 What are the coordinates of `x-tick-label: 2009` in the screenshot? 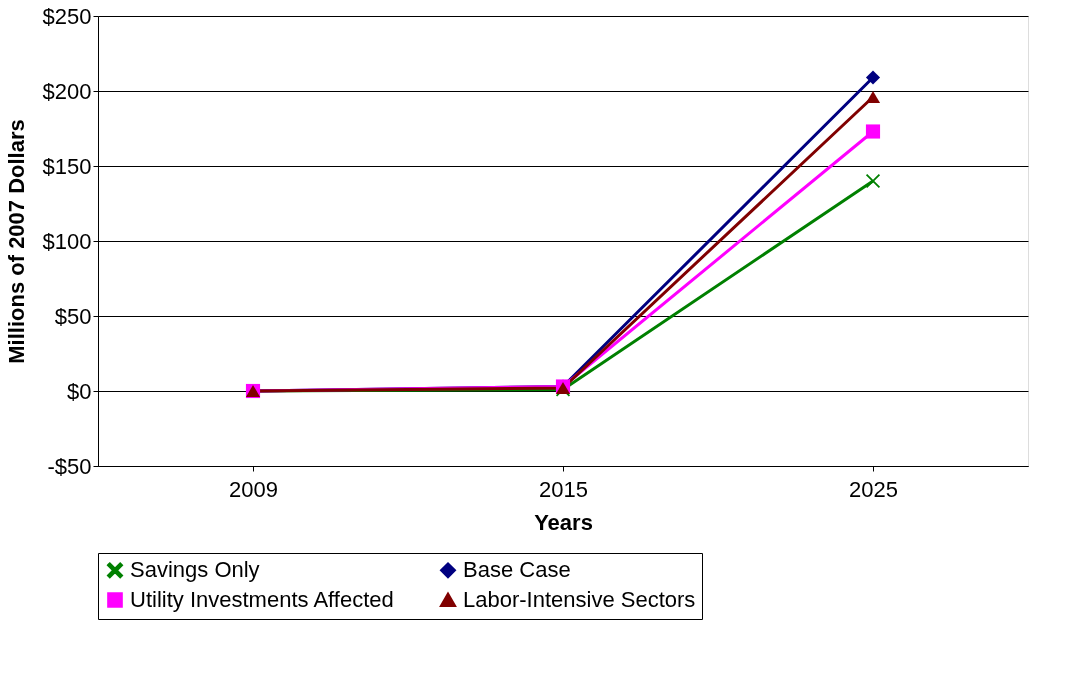 It's located at (253, 489).